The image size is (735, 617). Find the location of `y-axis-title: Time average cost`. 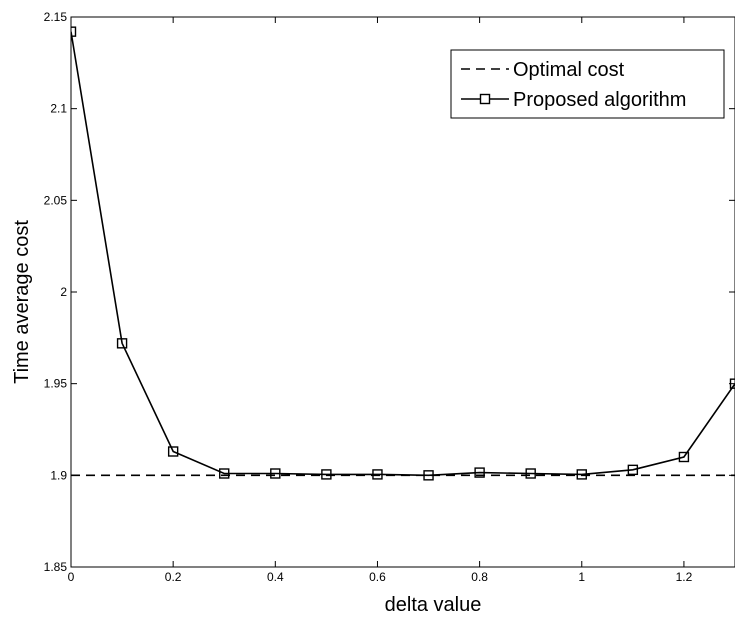

y-axis-title: Time average cost is located at coordinates (22, 302).